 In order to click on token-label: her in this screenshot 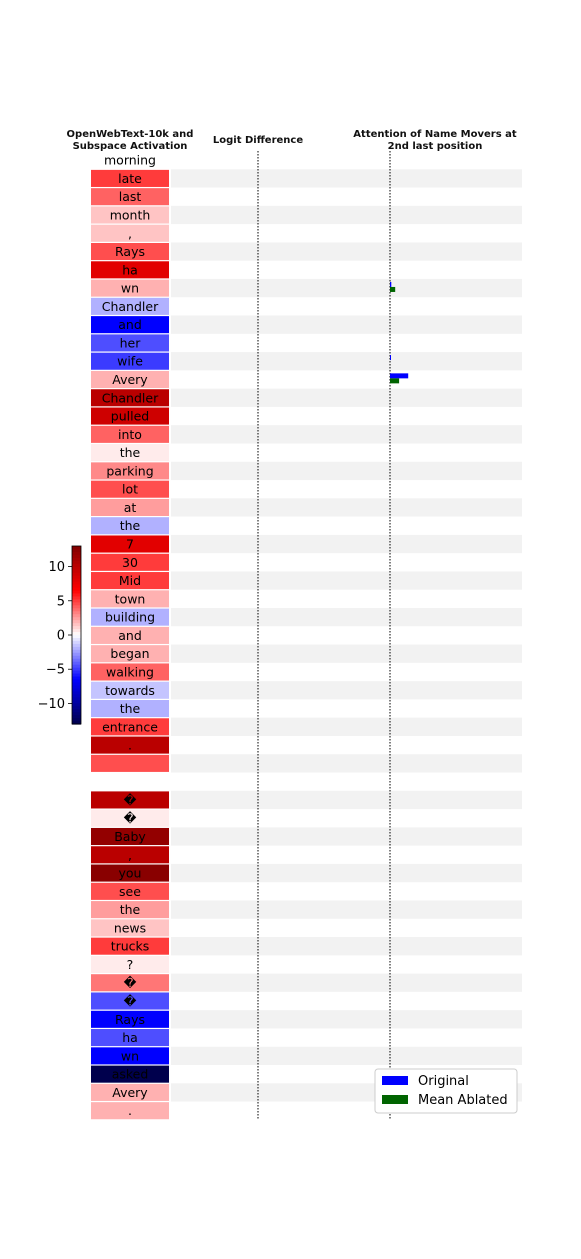, I will do `click(131, 342)`.